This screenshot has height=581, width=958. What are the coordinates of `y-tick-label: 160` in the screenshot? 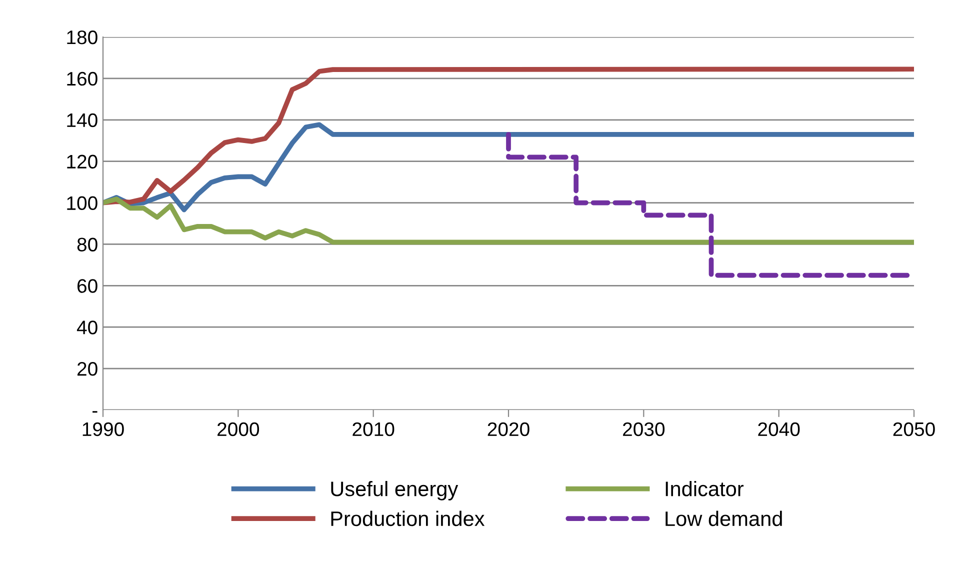 It's located at (82, 79).